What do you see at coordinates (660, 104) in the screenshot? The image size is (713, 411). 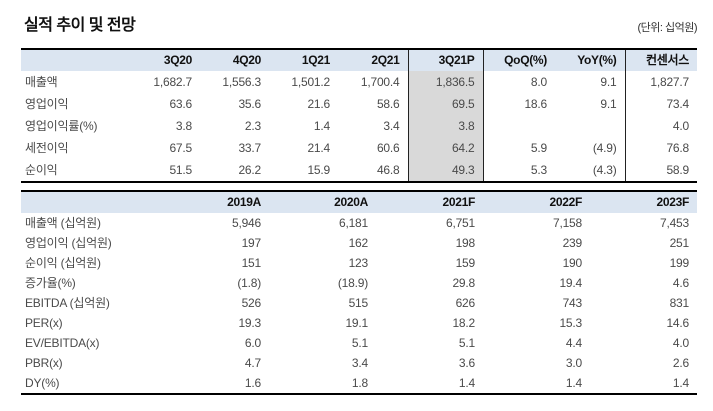 I see `cell-value: 73.4` at bounding box center [660, 104].